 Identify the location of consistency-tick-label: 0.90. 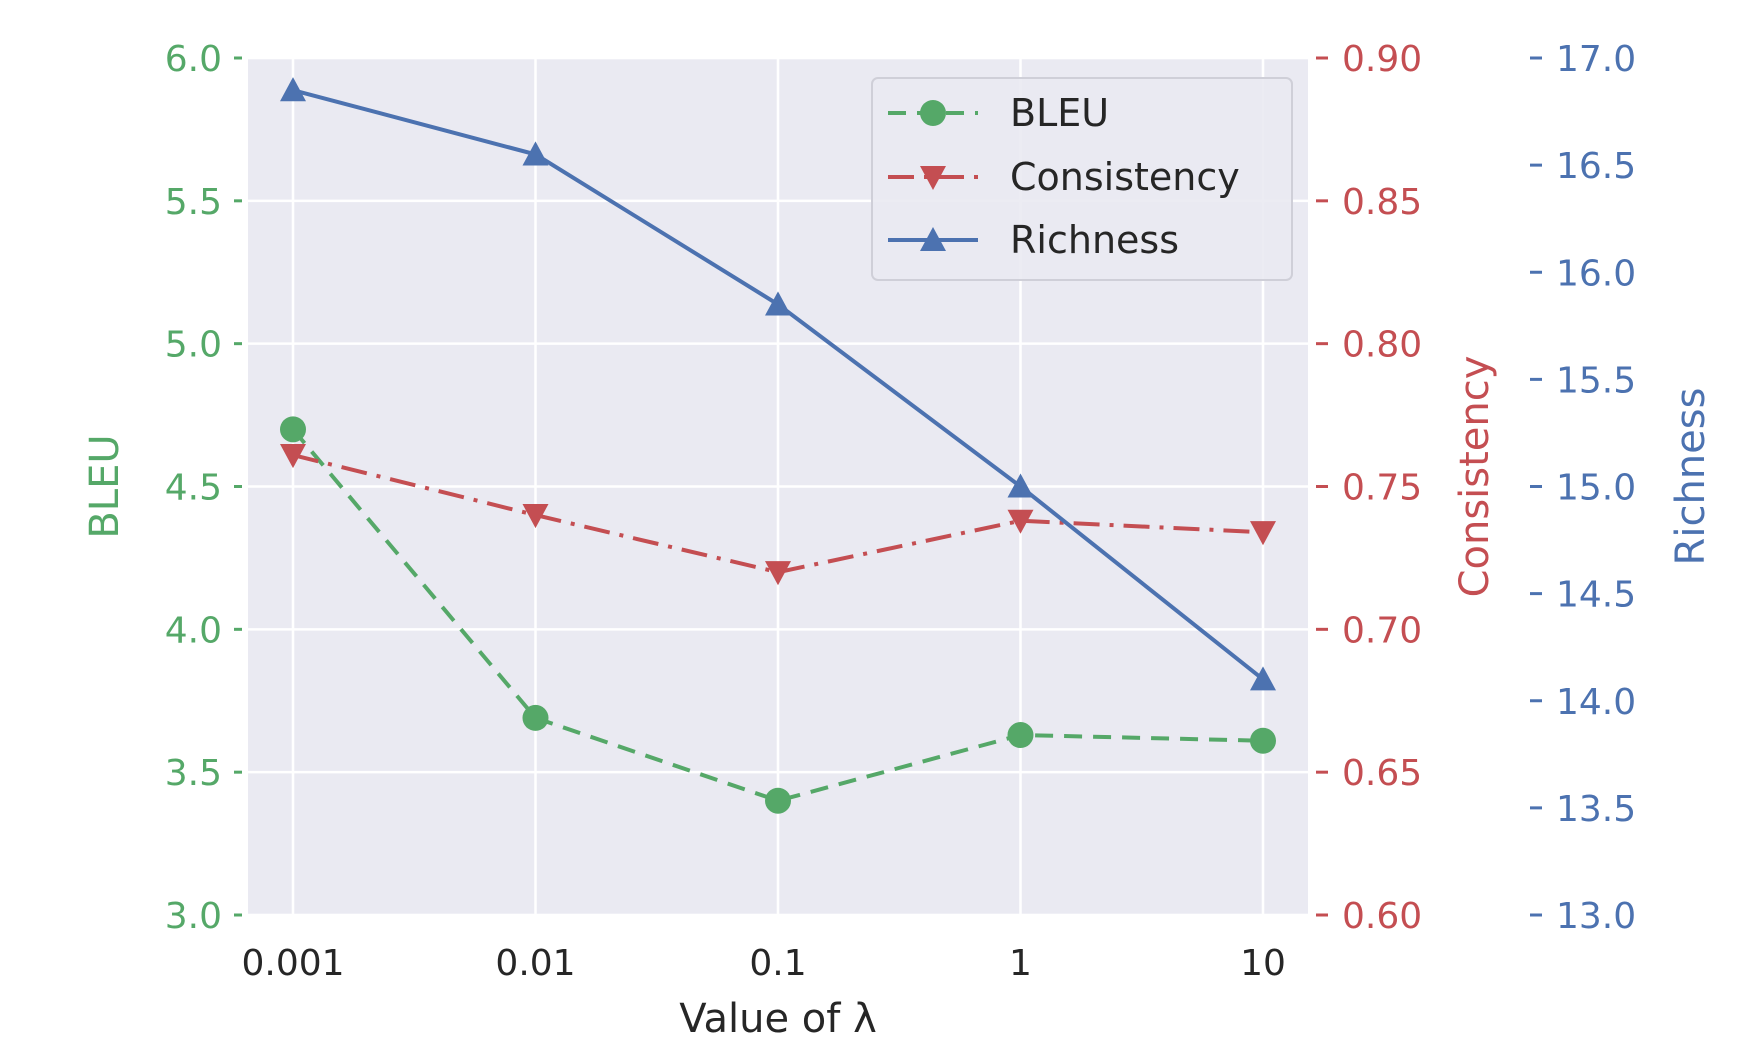
(1382, 59).